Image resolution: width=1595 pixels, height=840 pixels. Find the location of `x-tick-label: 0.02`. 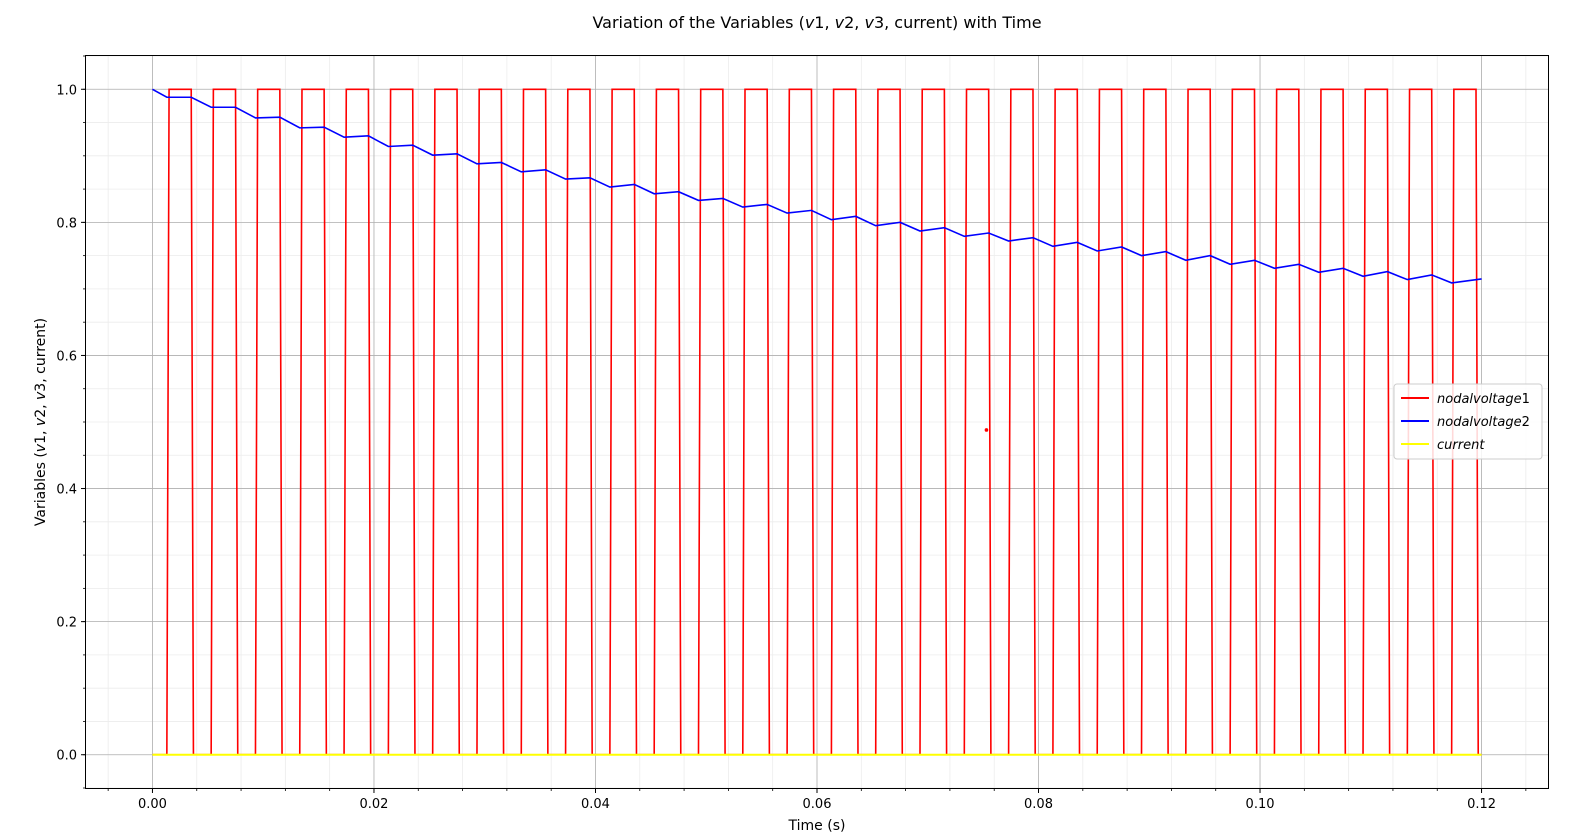

x-tick-label: 0.02 is located at coordinates (373, 804).